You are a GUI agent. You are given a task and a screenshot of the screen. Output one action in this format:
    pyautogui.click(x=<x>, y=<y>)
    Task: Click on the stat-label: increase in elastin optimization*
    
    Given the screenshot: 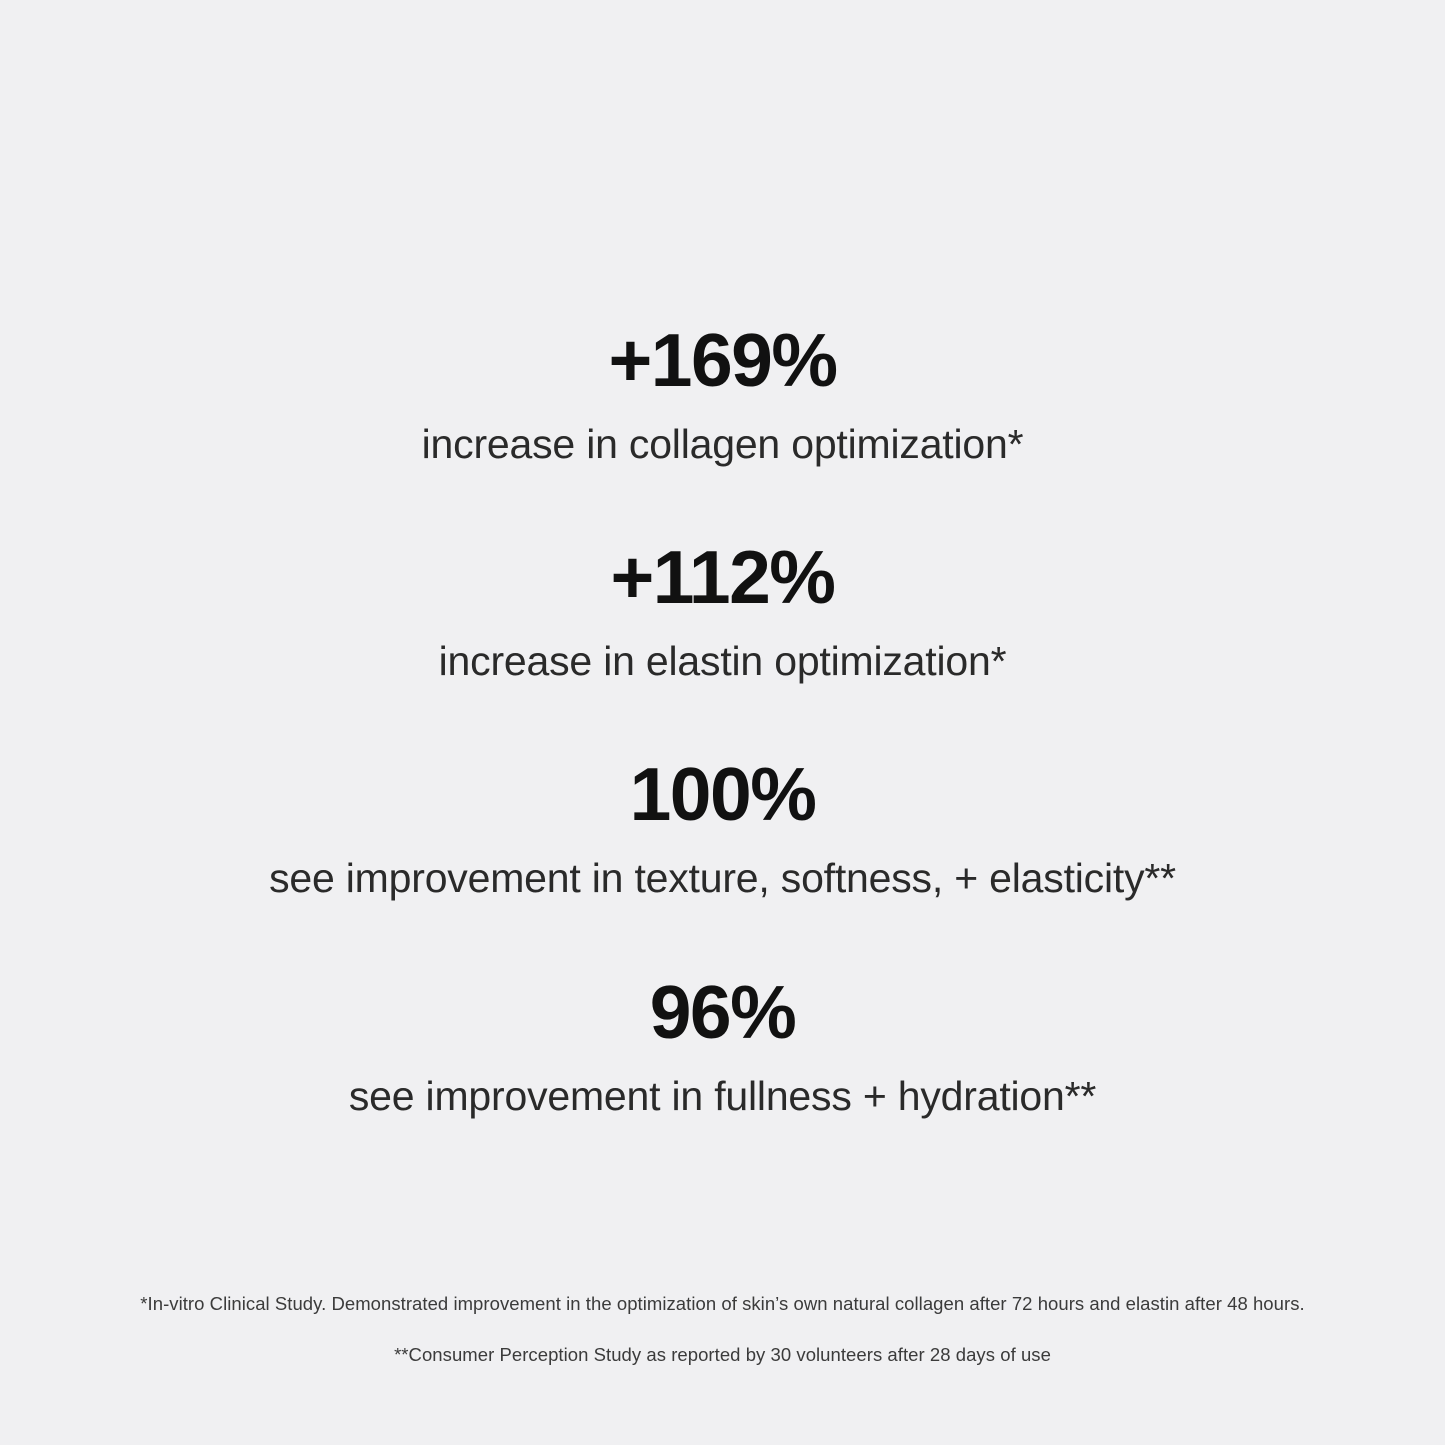 What is the action you would take?
    pyautogui.click(x=722, y=661)
    